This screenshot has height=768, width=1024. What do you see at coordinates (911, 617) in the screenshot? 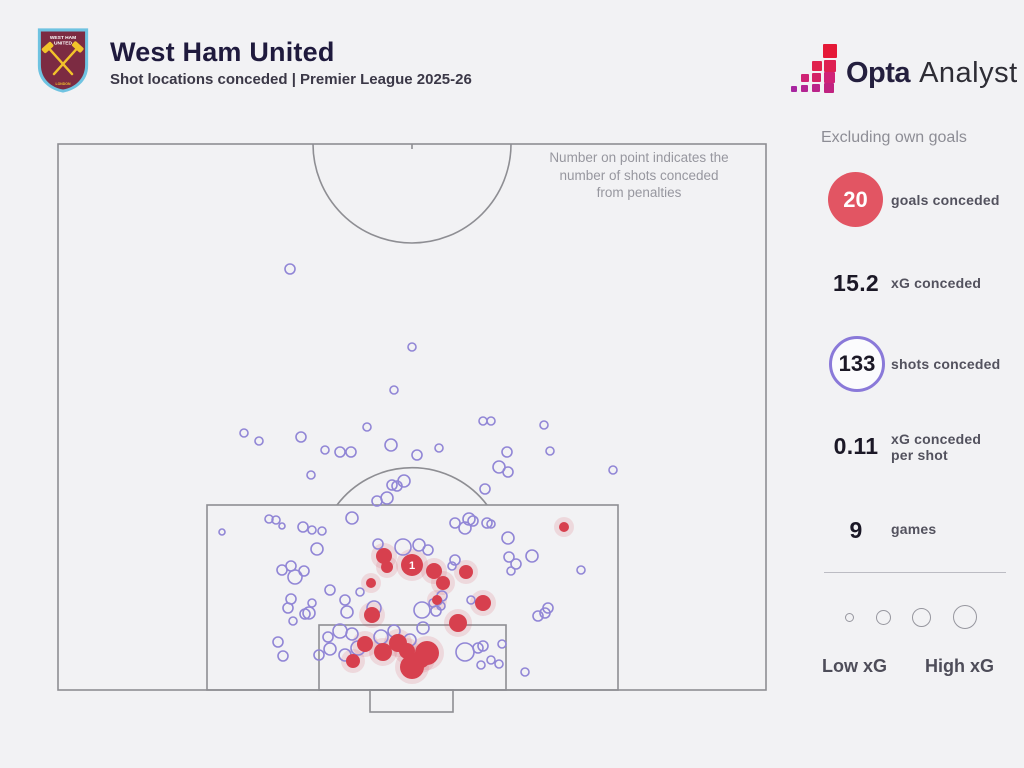
I see `xg-size-legend` at bounding box center [911, 617].